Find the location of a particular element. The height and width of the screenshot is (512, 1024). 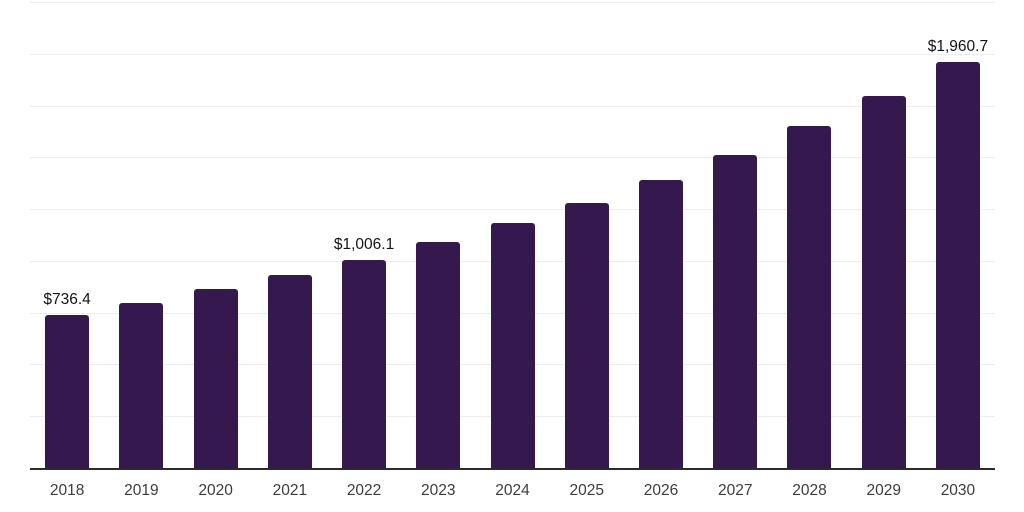

bar-2030: $1,960.7 is located at coordinates (958, 253).